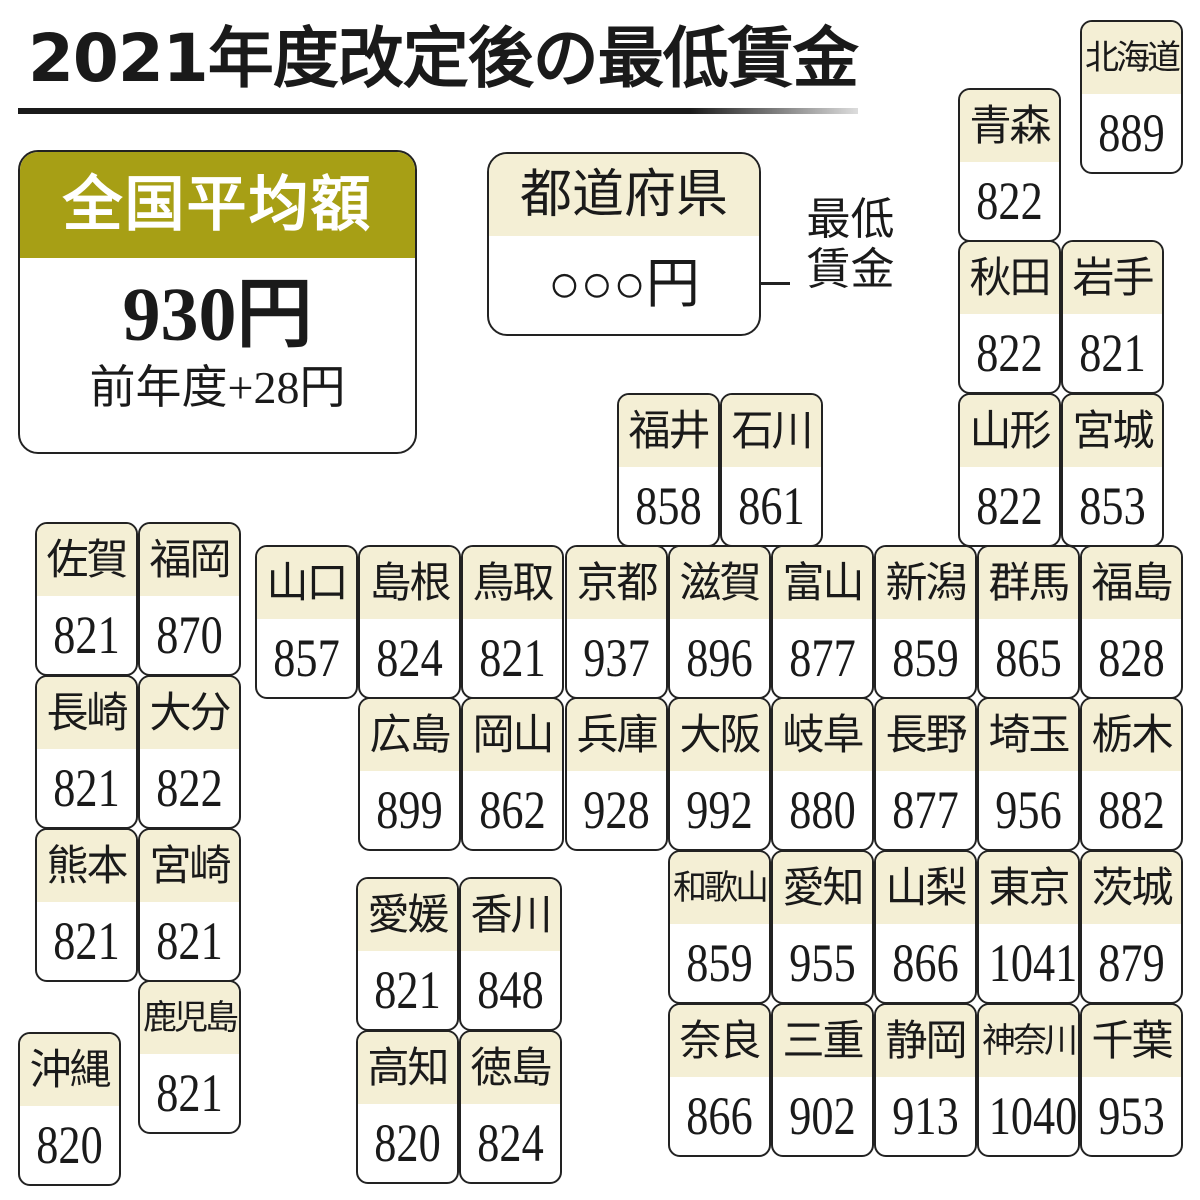 The image size is (1200, 1200). Describe the element at coordinates (409, 583) in the screenshot. I see `prefecture-name: 島根` at that location.